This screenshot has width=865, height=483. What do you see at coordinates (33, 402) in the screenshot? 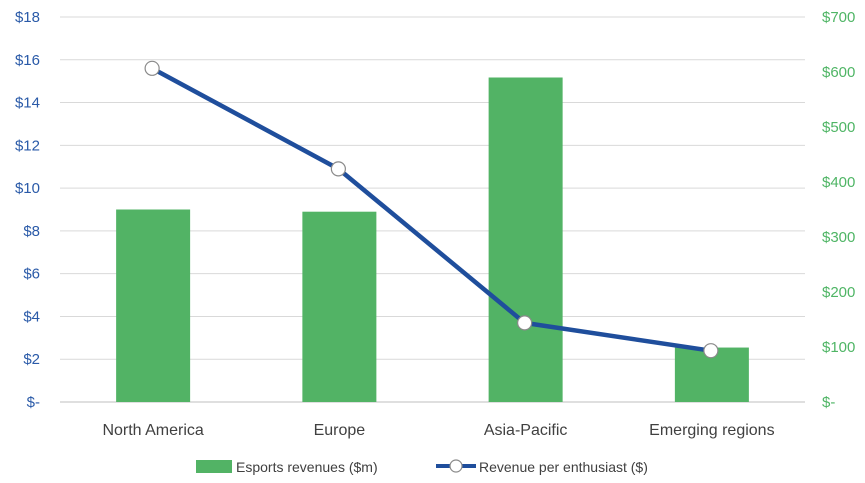
I see `left-tick-label: $-` at bounding box center [33, 402].